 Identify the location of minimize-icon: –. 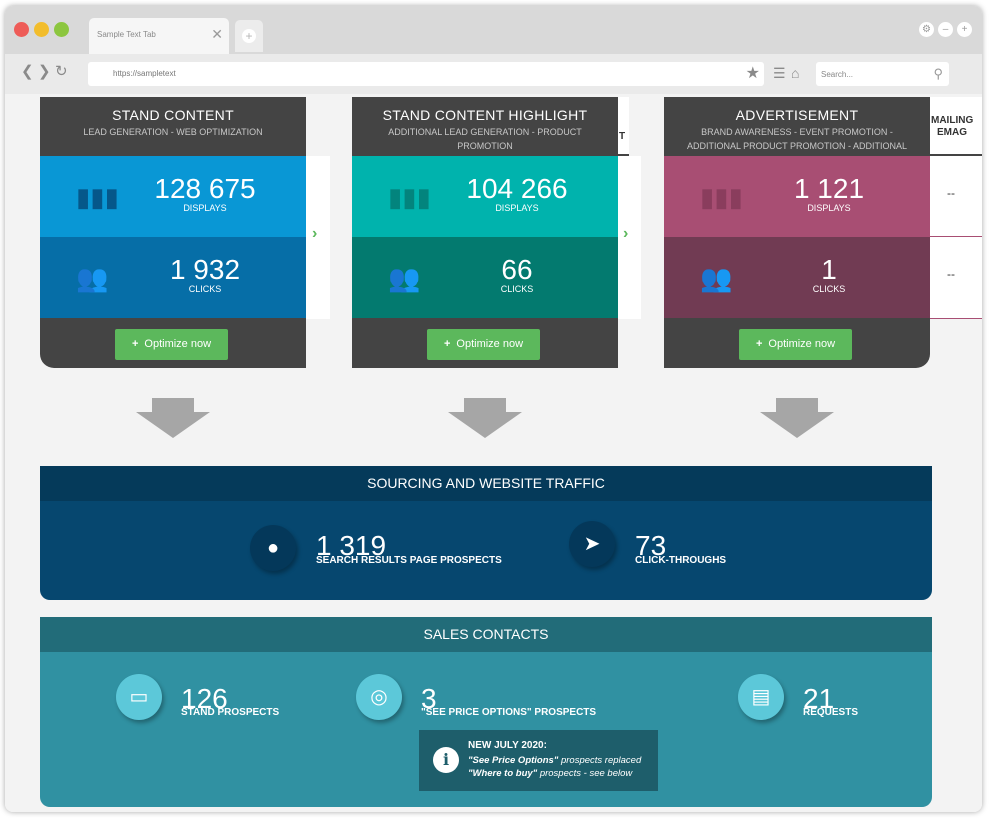
(945, 29).